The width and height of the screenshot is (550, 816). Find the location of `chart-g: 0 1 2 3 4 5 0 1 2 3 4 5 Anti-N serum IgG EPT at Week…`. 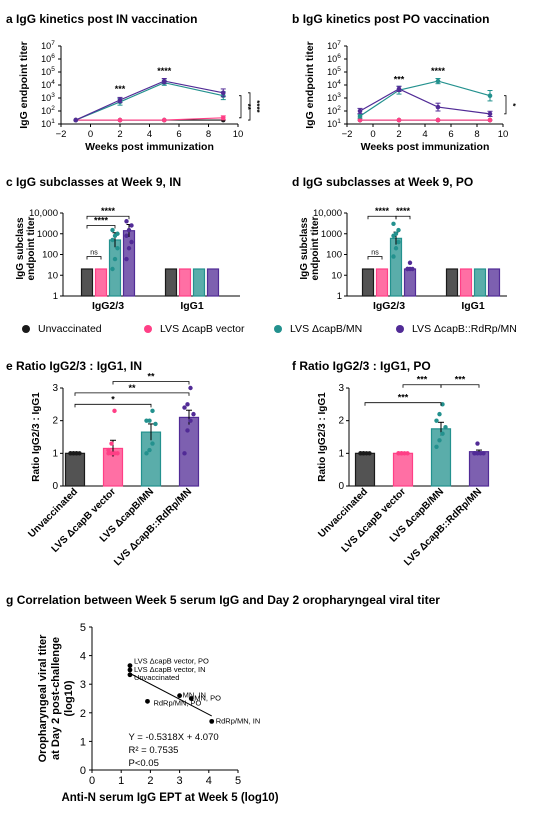

chart-g: 0 1 2 3 4 5 0 1 2 3 4 5 Anti-N serum IgG EPT at Week… is located at coordinates (158, 713).